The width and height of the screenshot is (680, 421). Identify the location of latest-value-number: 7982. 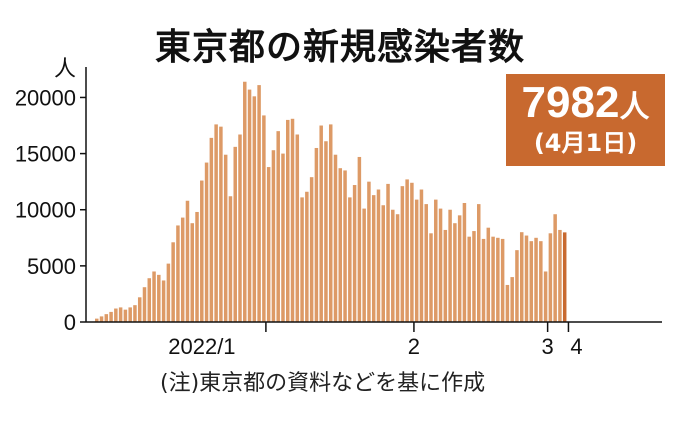
(570, 102).